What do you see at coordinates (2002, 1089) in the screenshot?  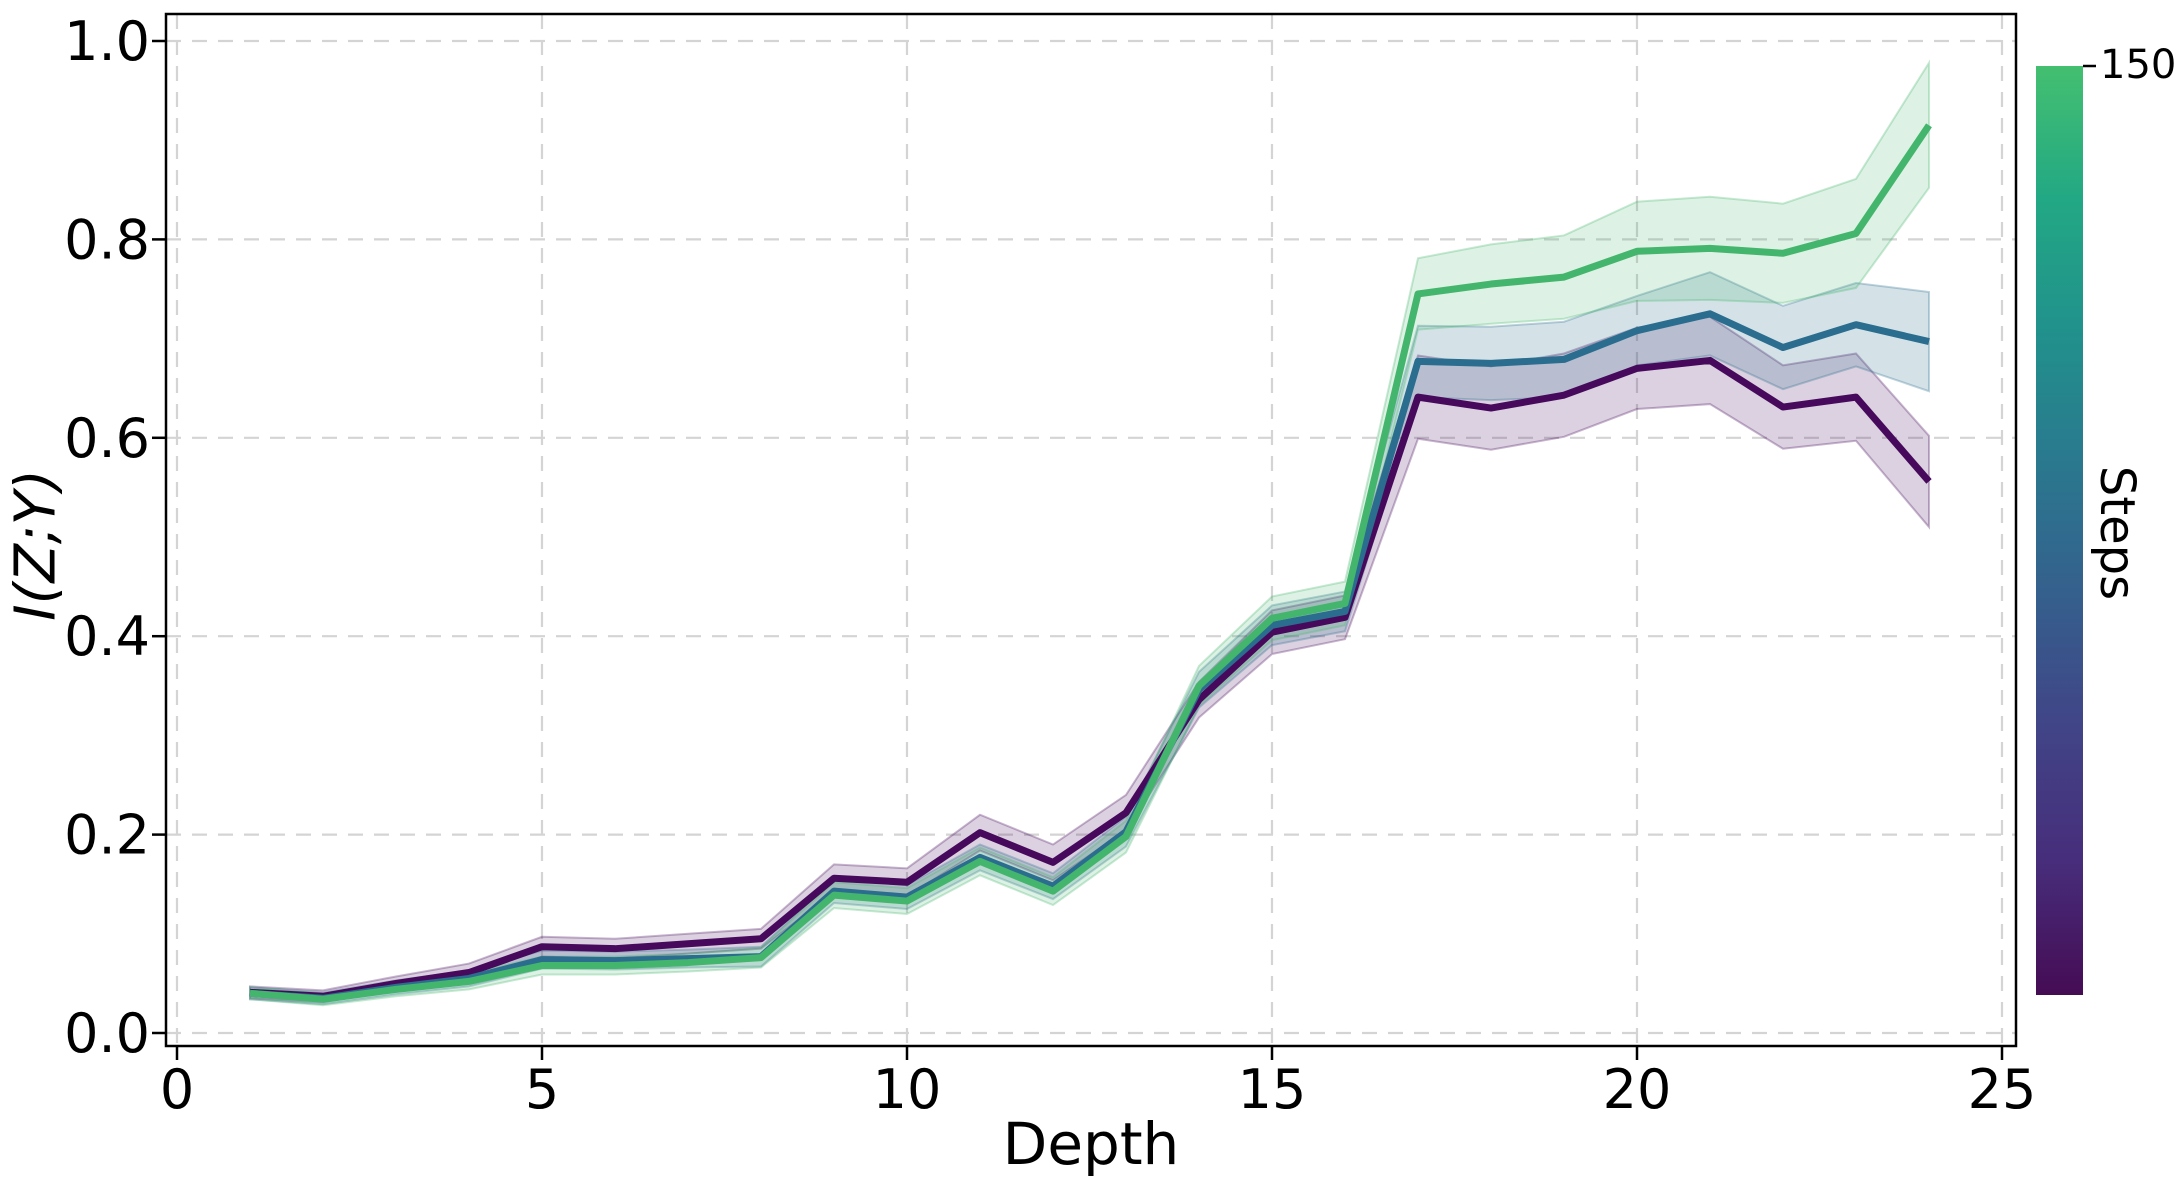 I see `x-tick-label: 25` at bounding box center [2002, 1089].